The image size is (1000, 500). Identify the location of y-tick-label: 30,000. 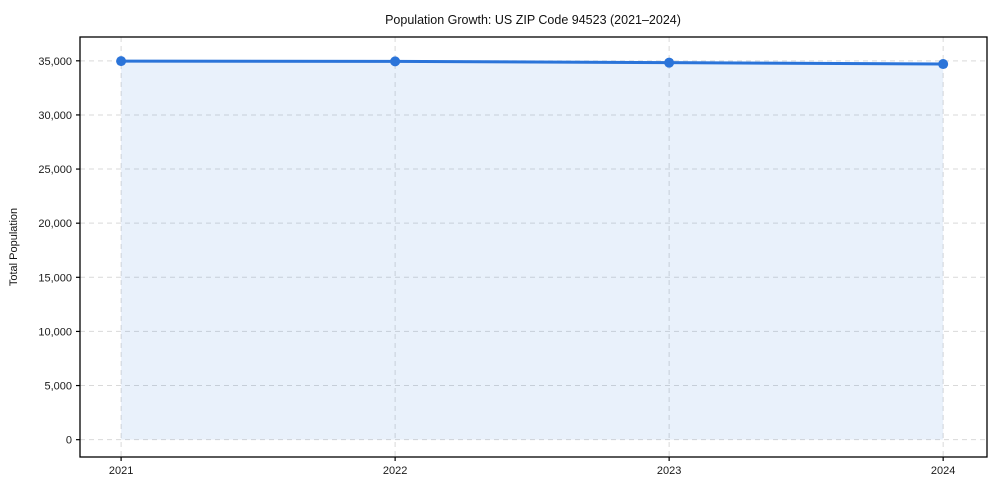
(55, 116).